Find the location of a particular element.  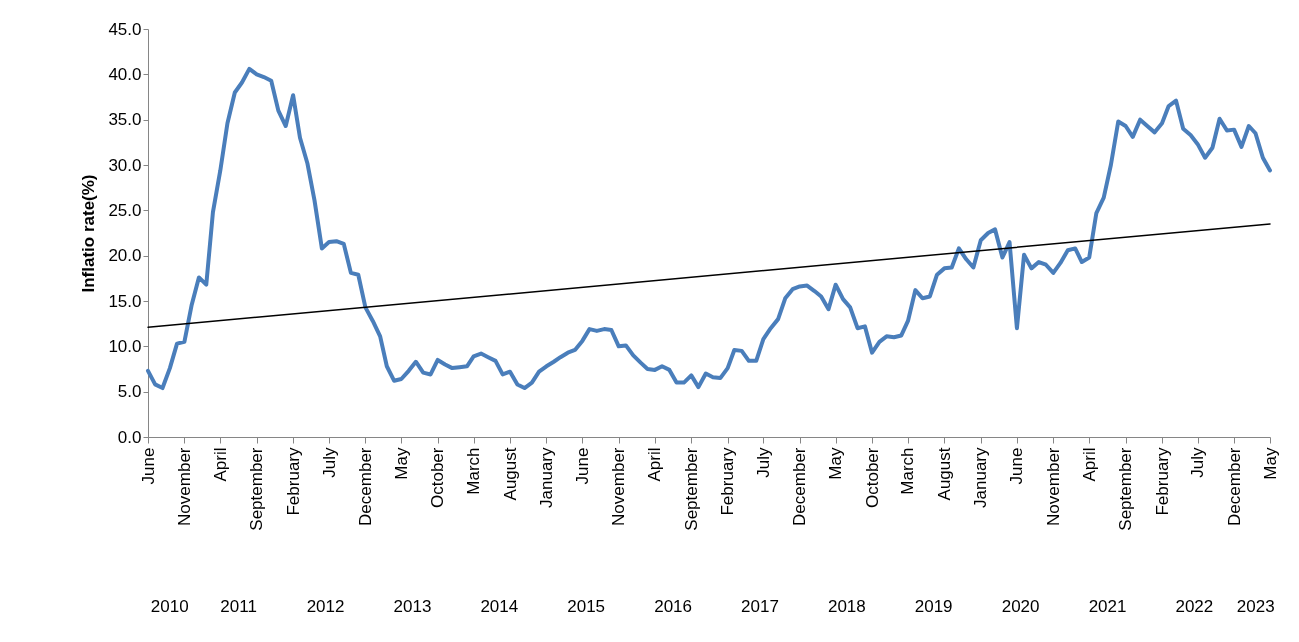

y-tick-label: 10.0 is located at coordinates (125, 346).